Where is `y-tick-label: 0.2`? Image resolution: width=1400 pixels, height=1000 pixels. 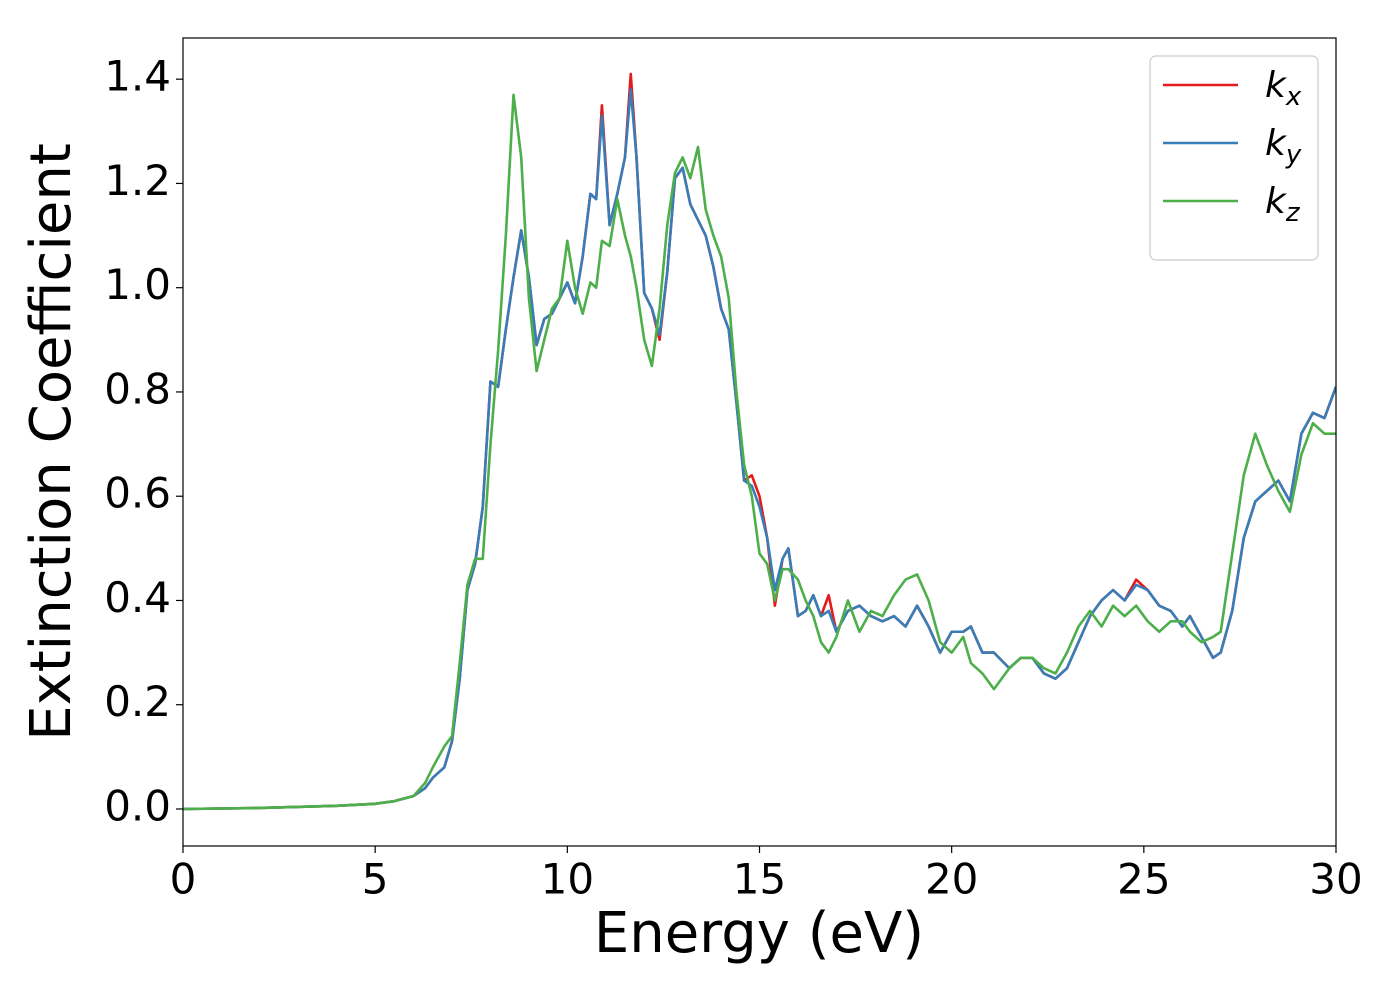 y-tick-label: 0.2 is located at coordinates (137, 701).